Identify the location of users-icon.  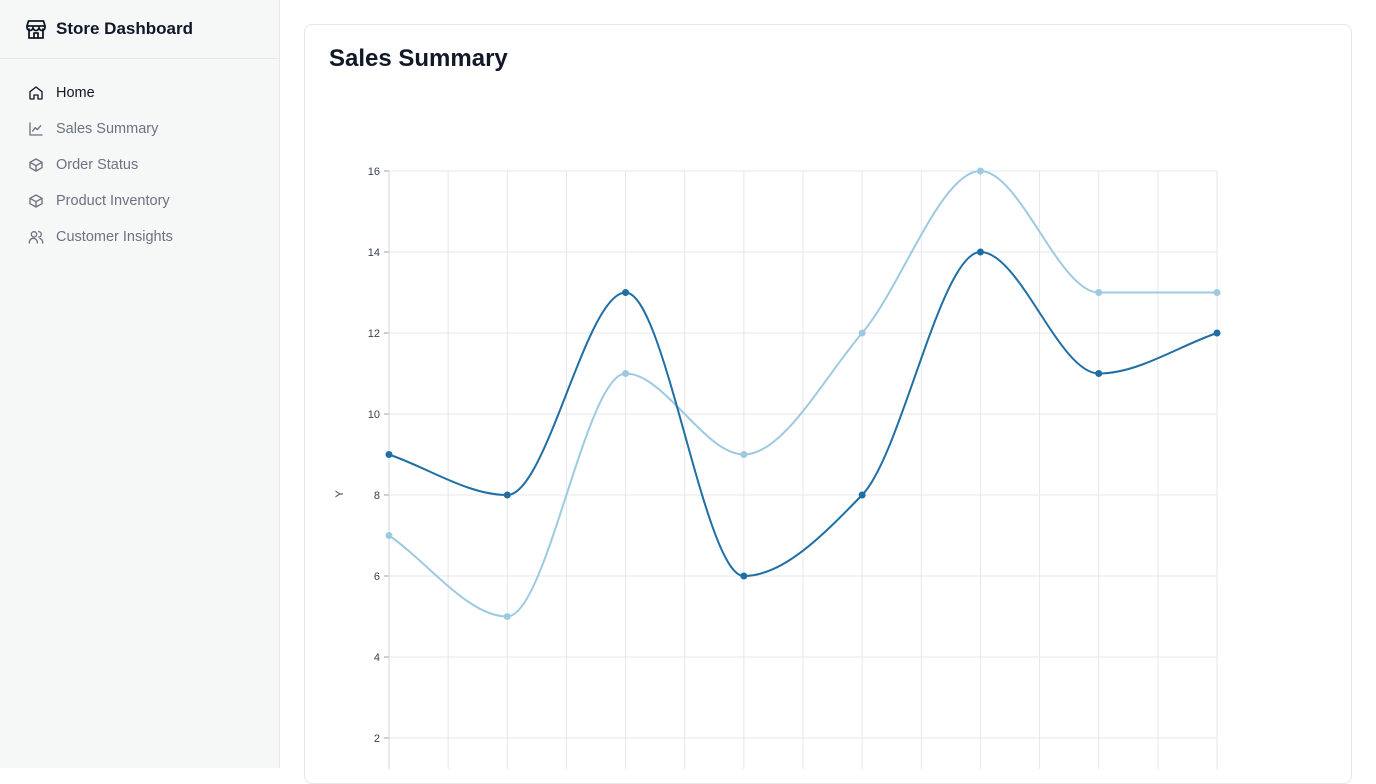
(36, 237).